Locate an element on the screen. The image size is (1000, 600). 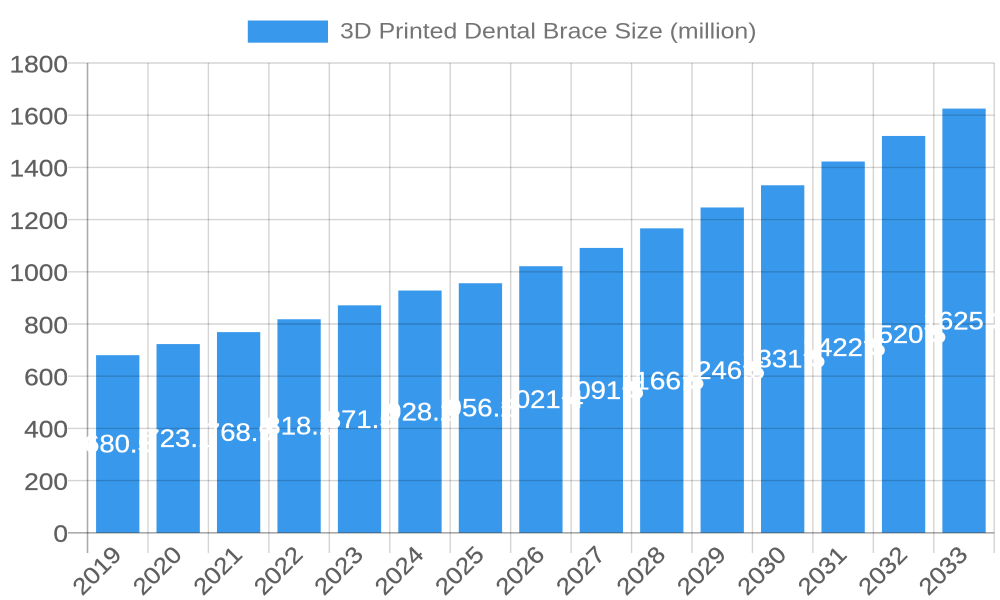
svg-text: 2023 is located at coordinates (338, 570).